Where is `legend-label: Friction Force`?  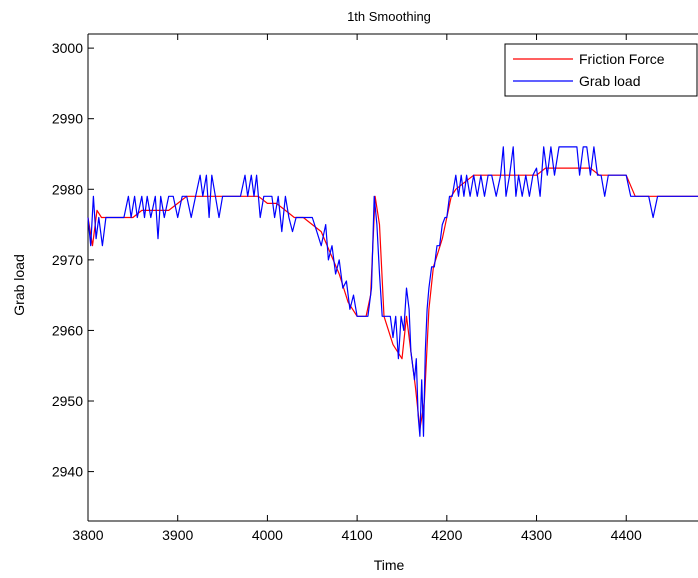
legend-label: Friction Force is located at coordinates (622, 59).